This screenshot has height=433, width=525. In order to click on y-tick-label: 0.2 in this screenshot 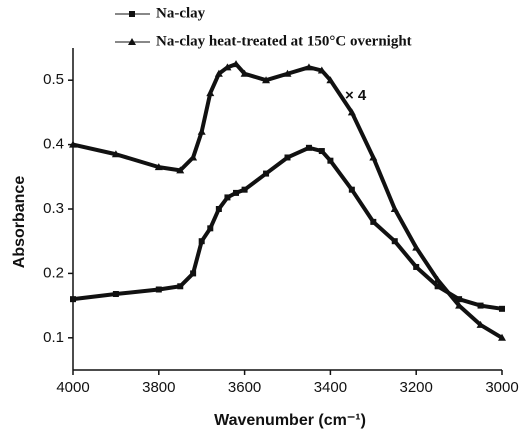, I will do `click(53, 272)`.